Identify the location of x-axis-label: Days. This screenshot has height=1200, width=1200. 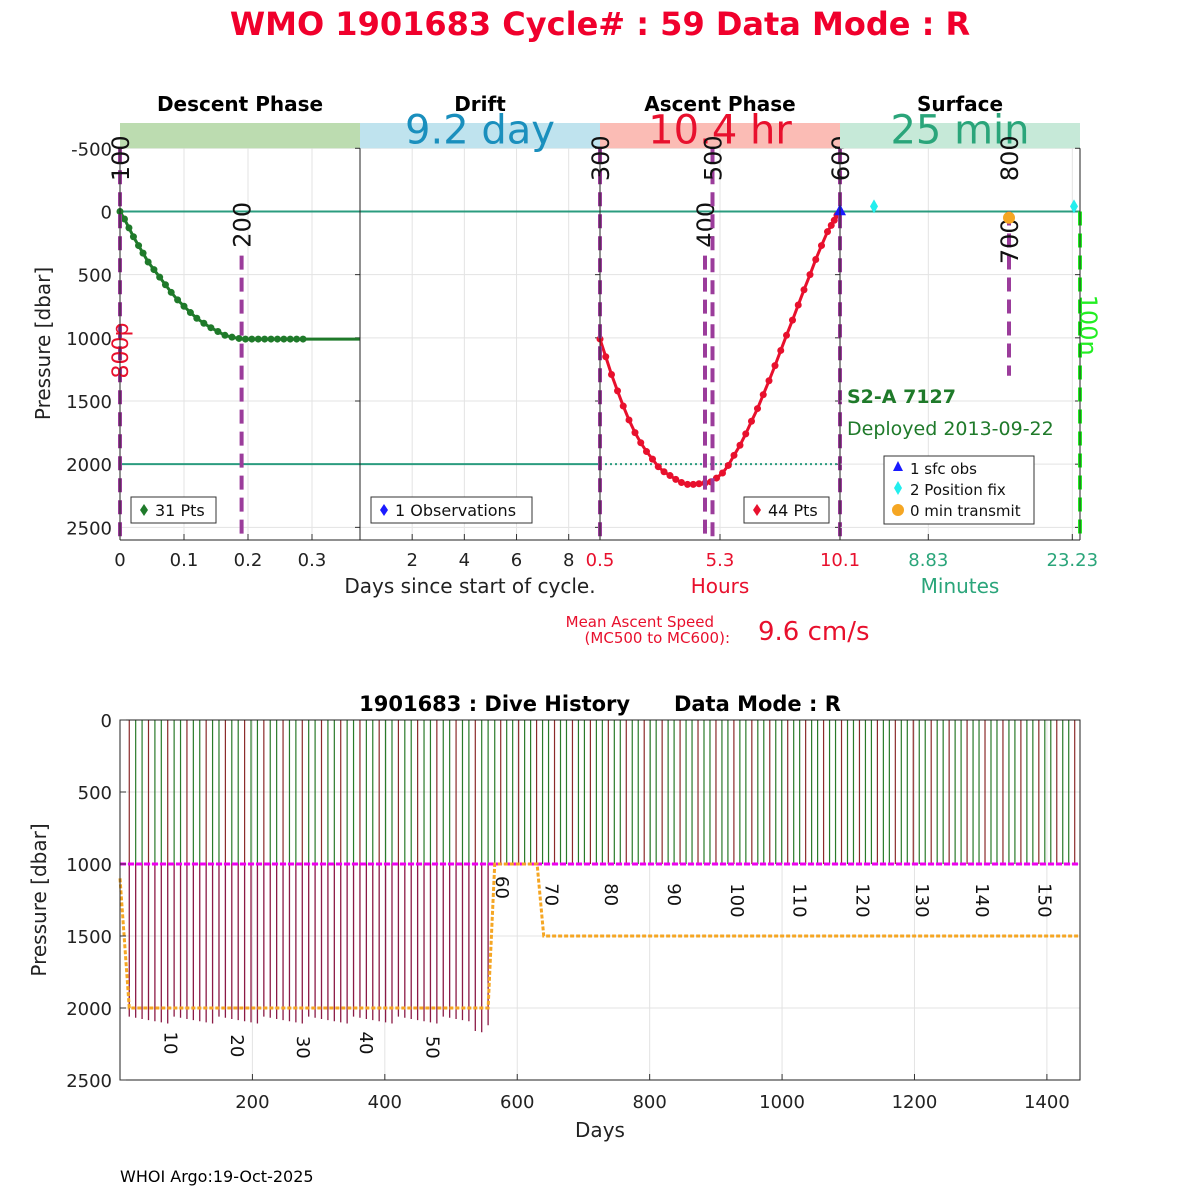
(600, 1130).